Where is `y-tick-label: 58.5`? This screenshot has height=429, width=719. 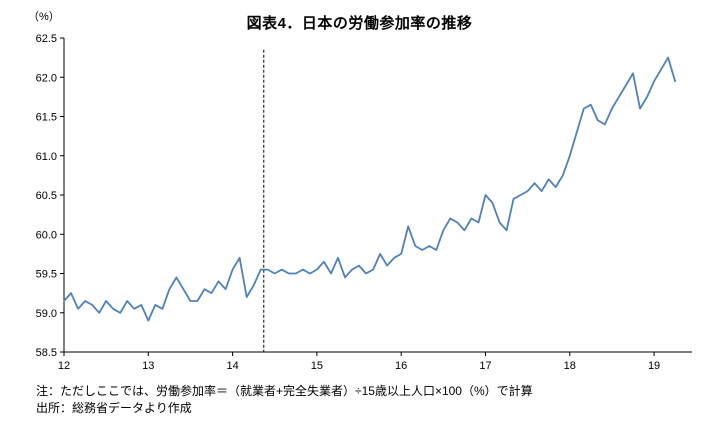 y-tick-label: 58.5 is located at coordinates (46, 353).